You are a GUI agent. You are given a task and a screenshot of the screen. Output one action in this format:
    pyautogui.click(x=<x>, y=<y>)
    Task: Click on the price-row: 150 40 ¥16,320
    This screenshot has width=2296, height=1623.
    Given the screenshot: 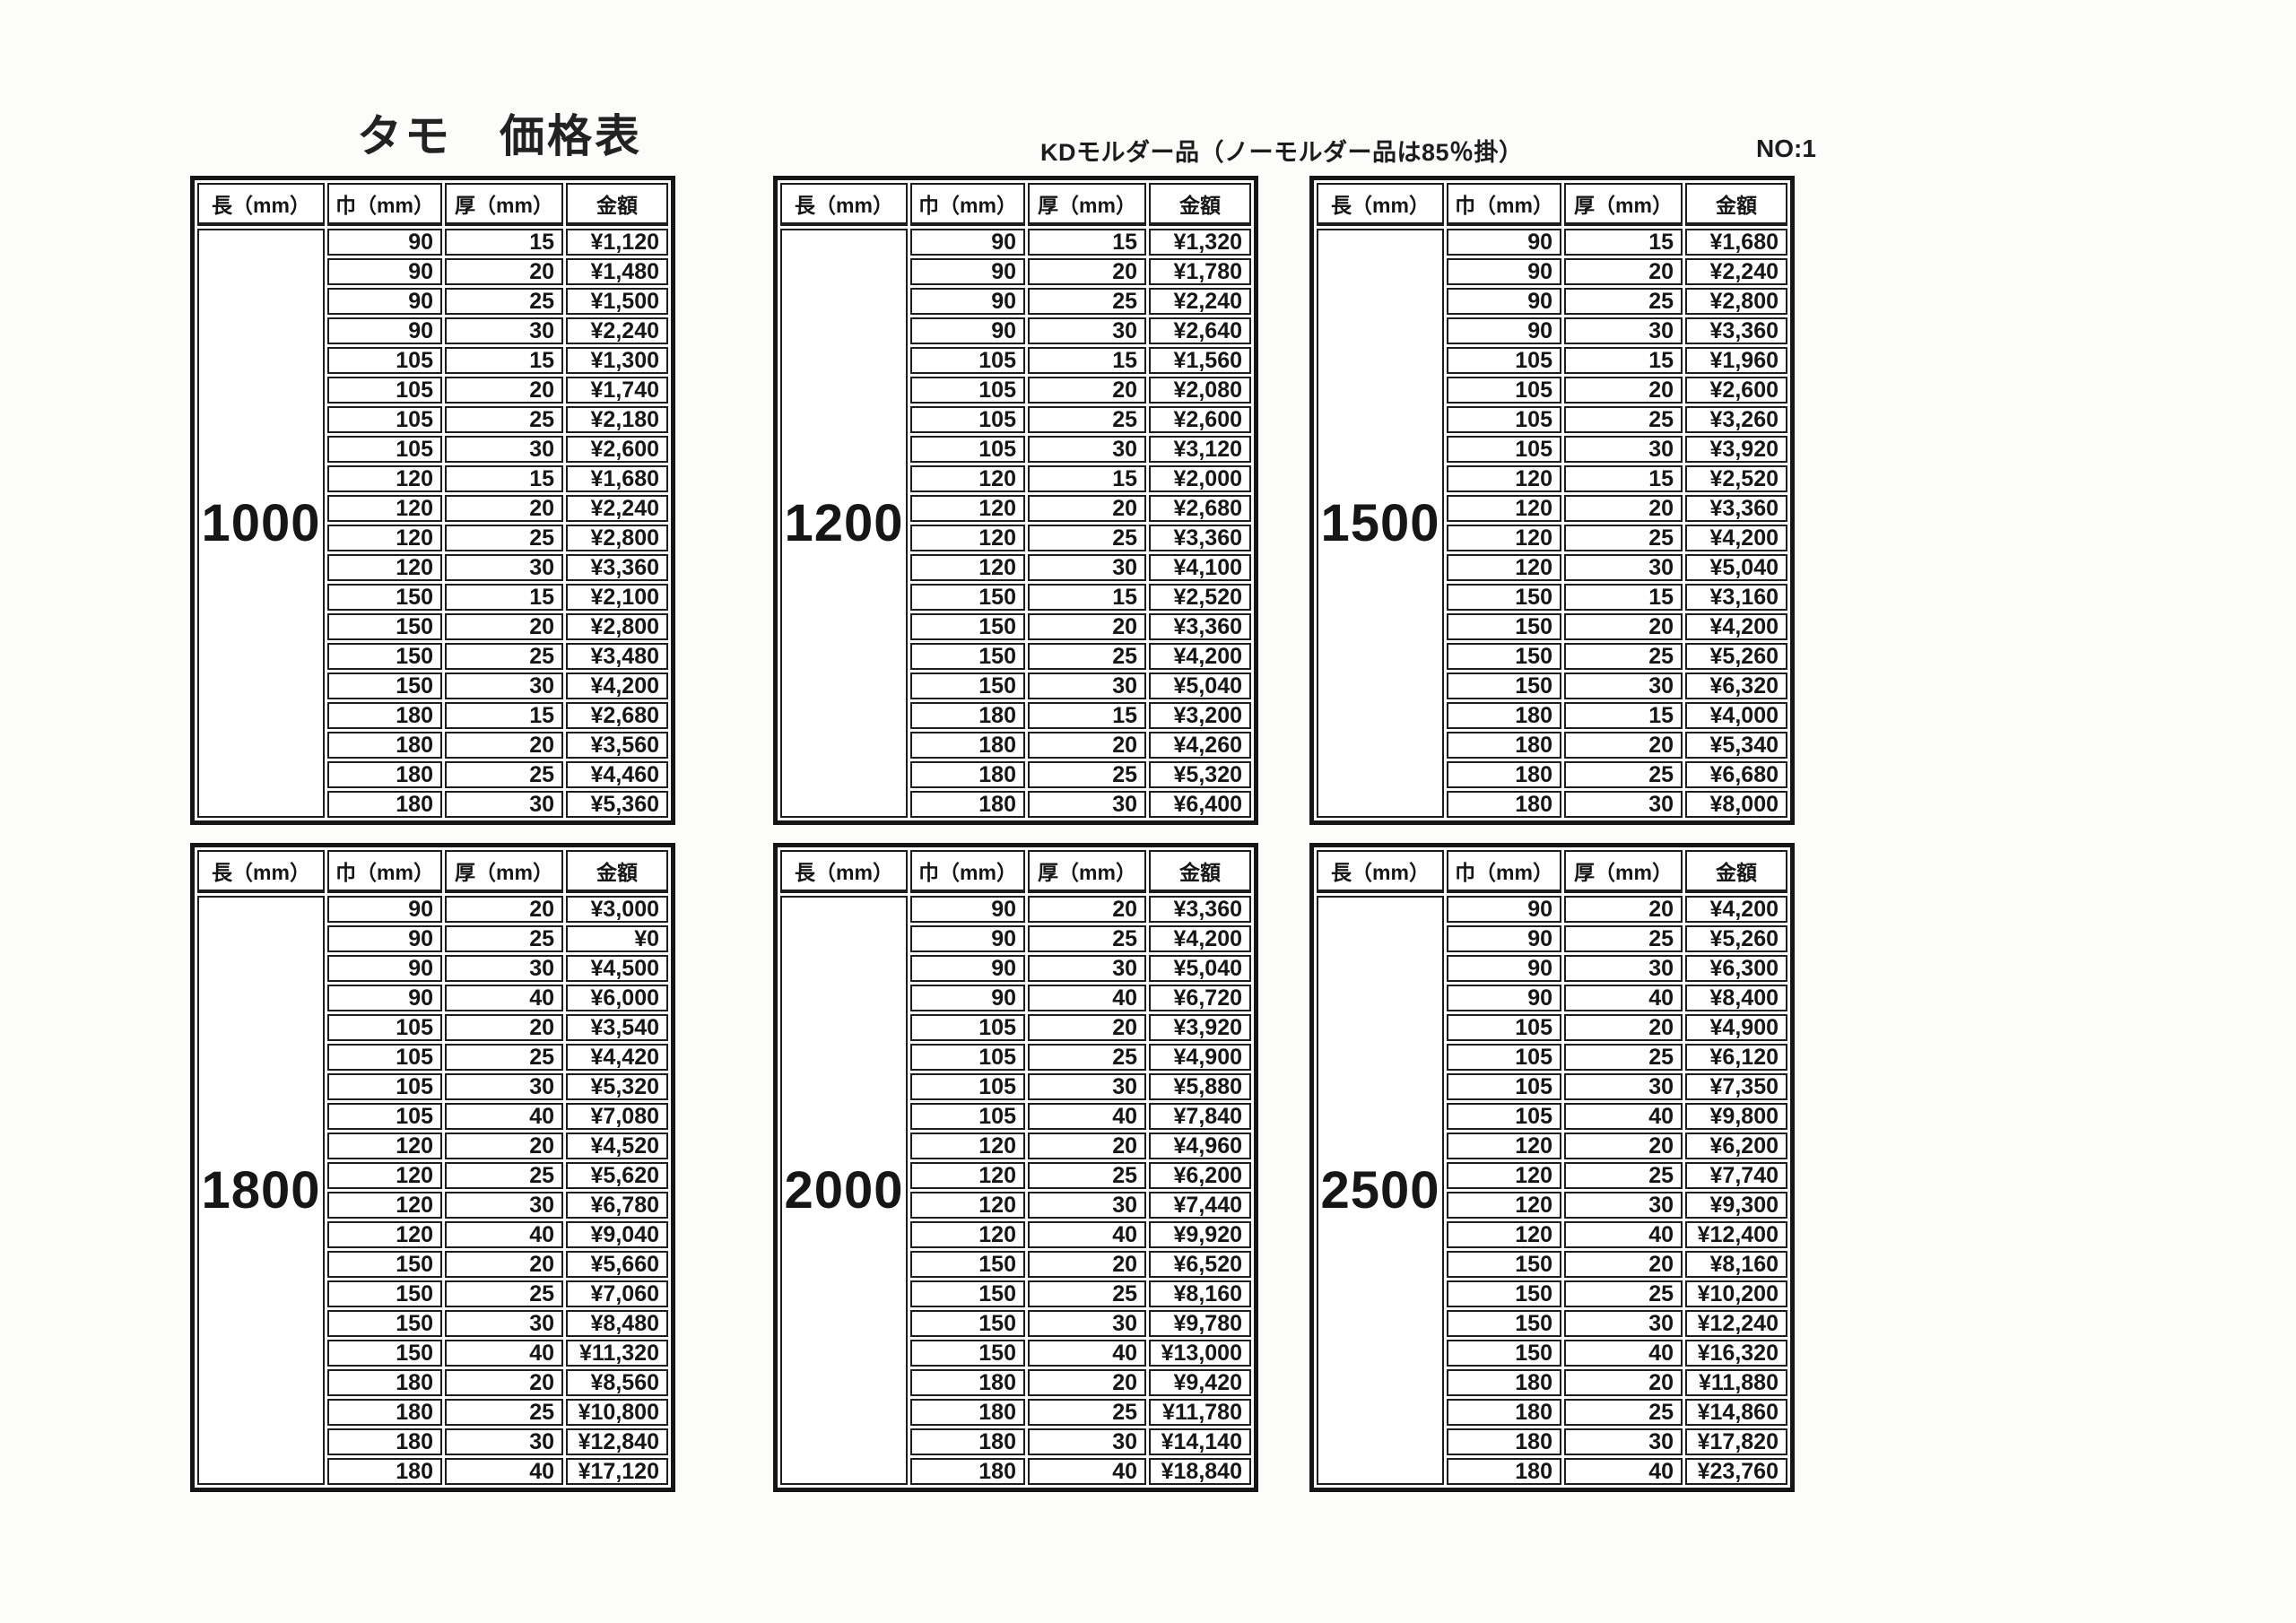 What is the action you would take?
    pyautogui.click(x=1552, y=1353)
    